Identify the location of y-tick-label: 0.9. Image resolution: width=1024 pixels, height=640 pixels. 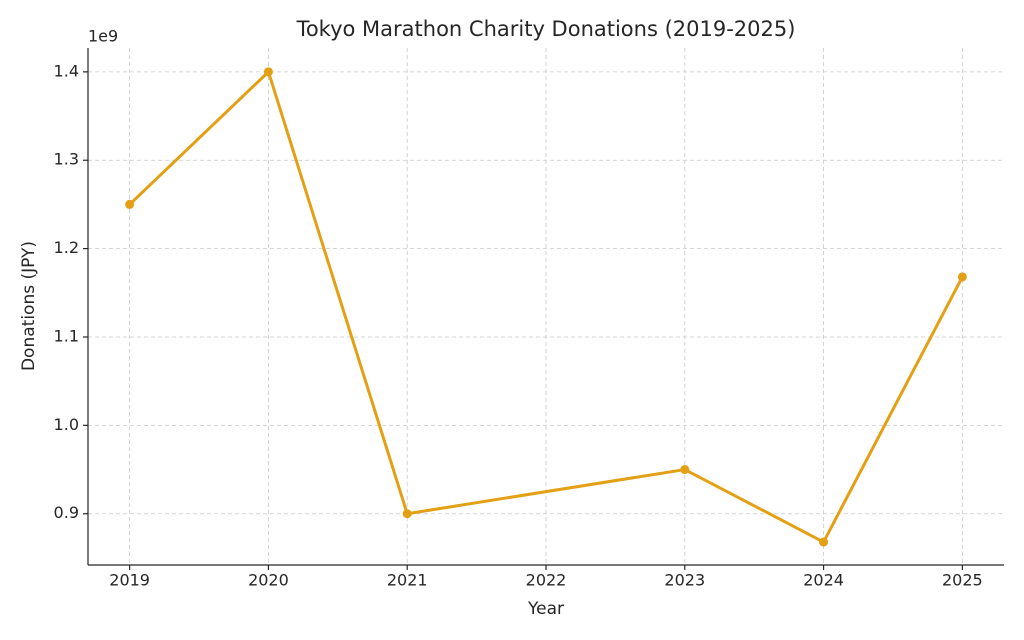
(66, 512).